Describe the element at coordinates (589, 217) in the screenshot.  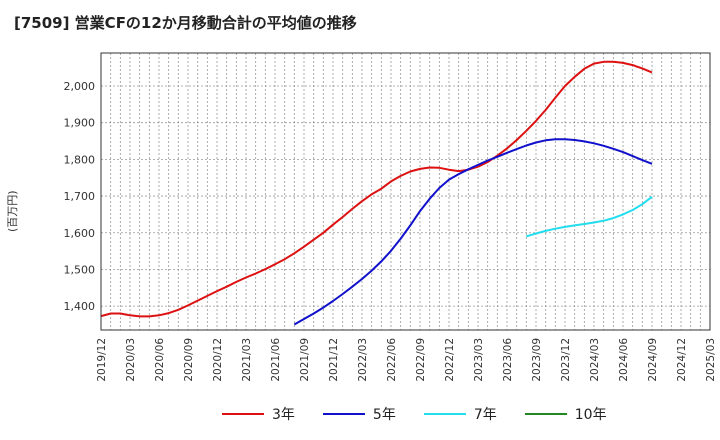
I see `series-line-7年` at that location.